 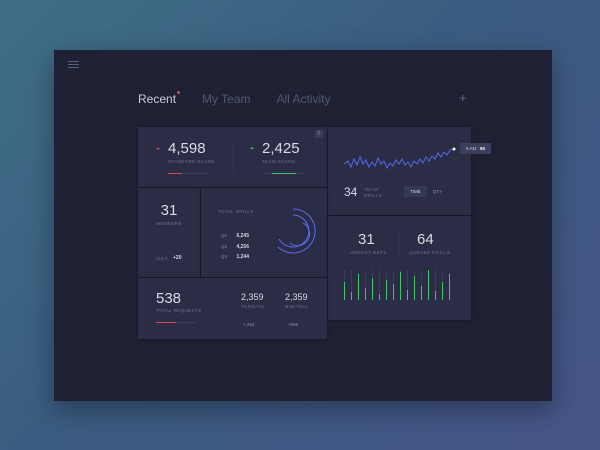 What do you see at coordinates (242, 247) in the screenshot?
I see `total-drills-row-value: 4,256` at bounding box center [242, 247].